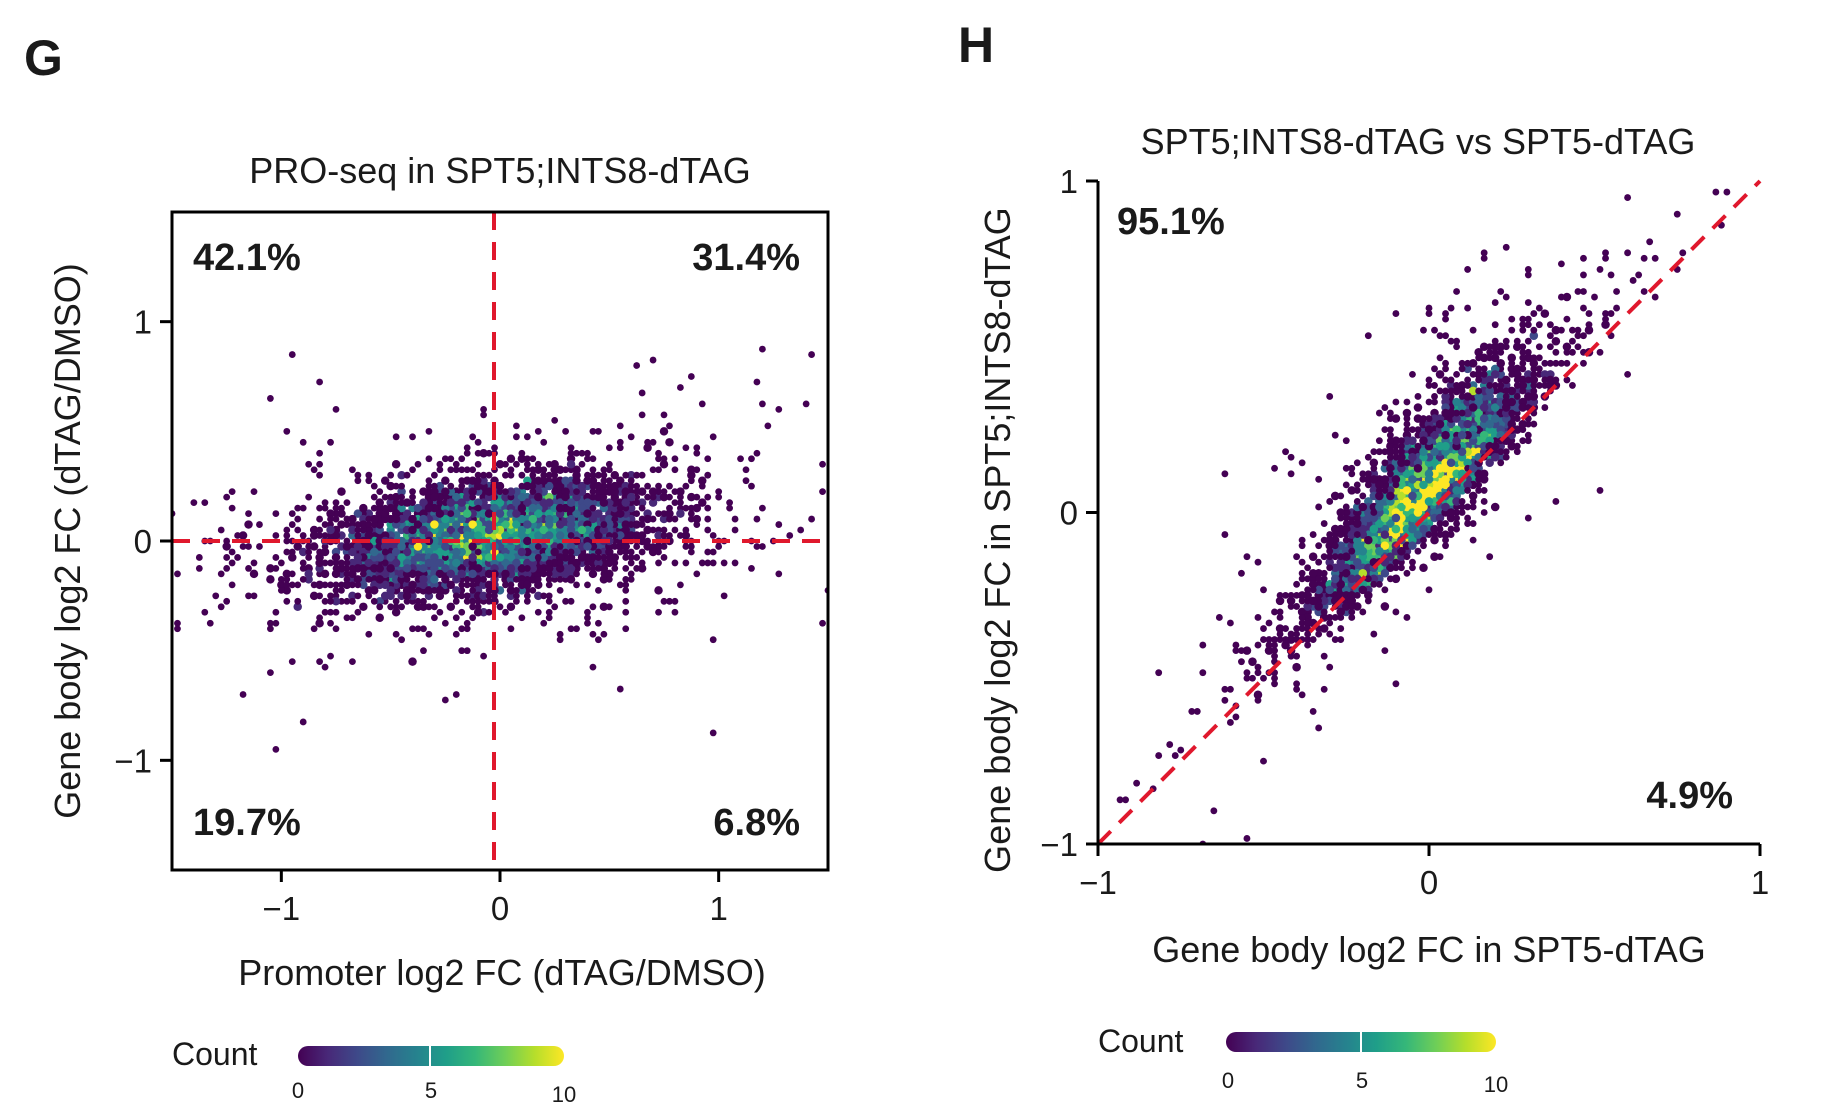 The width and height of the screenshot is (1841, 1112). I want to click on x-axis-ticks-h: −1 0 1, so click(1424, 872).